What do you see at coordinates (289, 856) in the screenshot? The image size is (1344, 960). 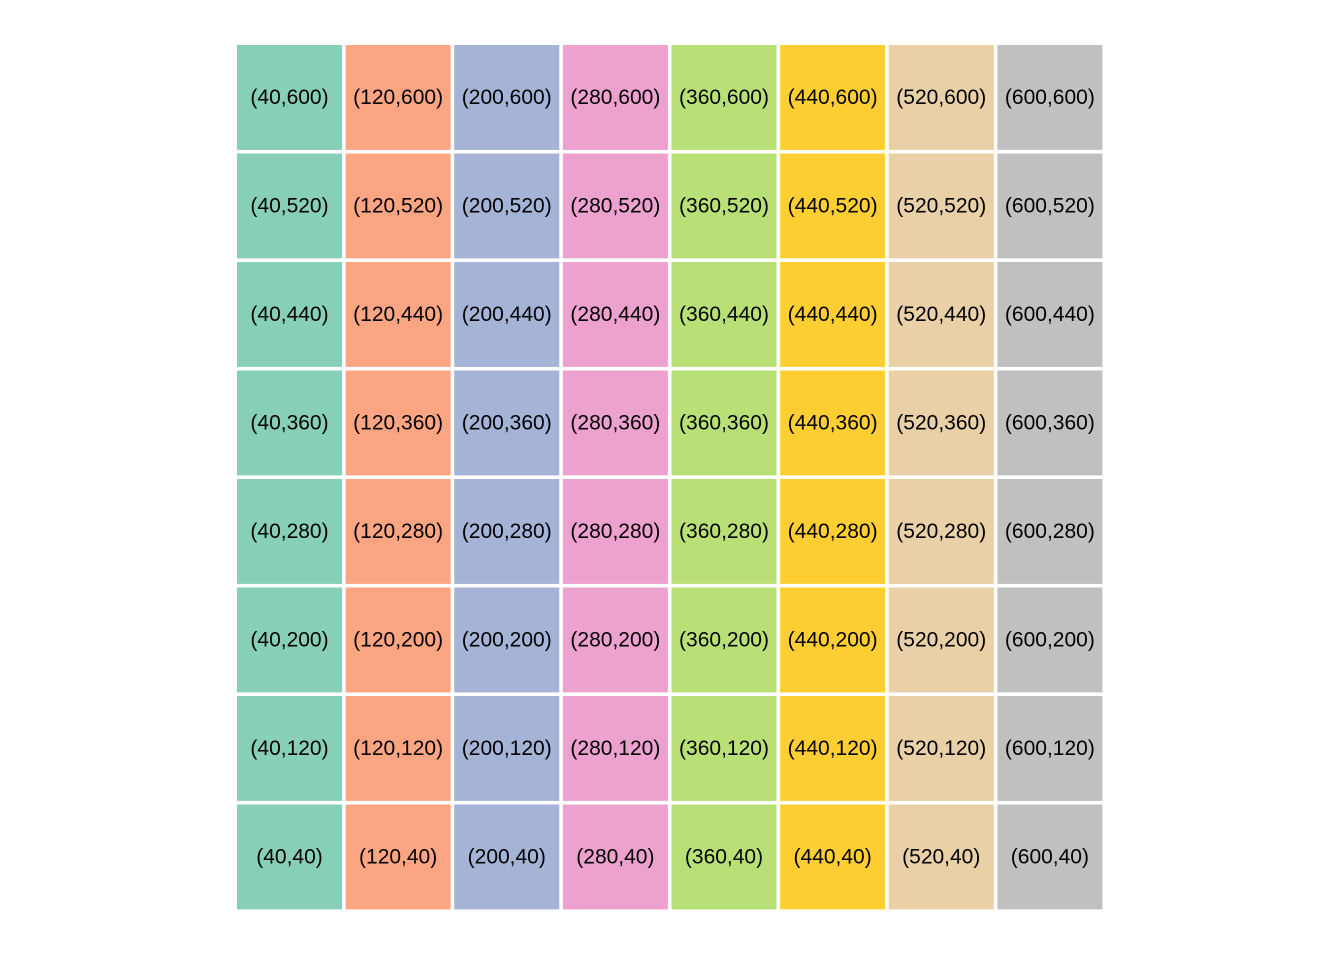 I see `tile-label: (40,40)` at bounding box center [289, 856].